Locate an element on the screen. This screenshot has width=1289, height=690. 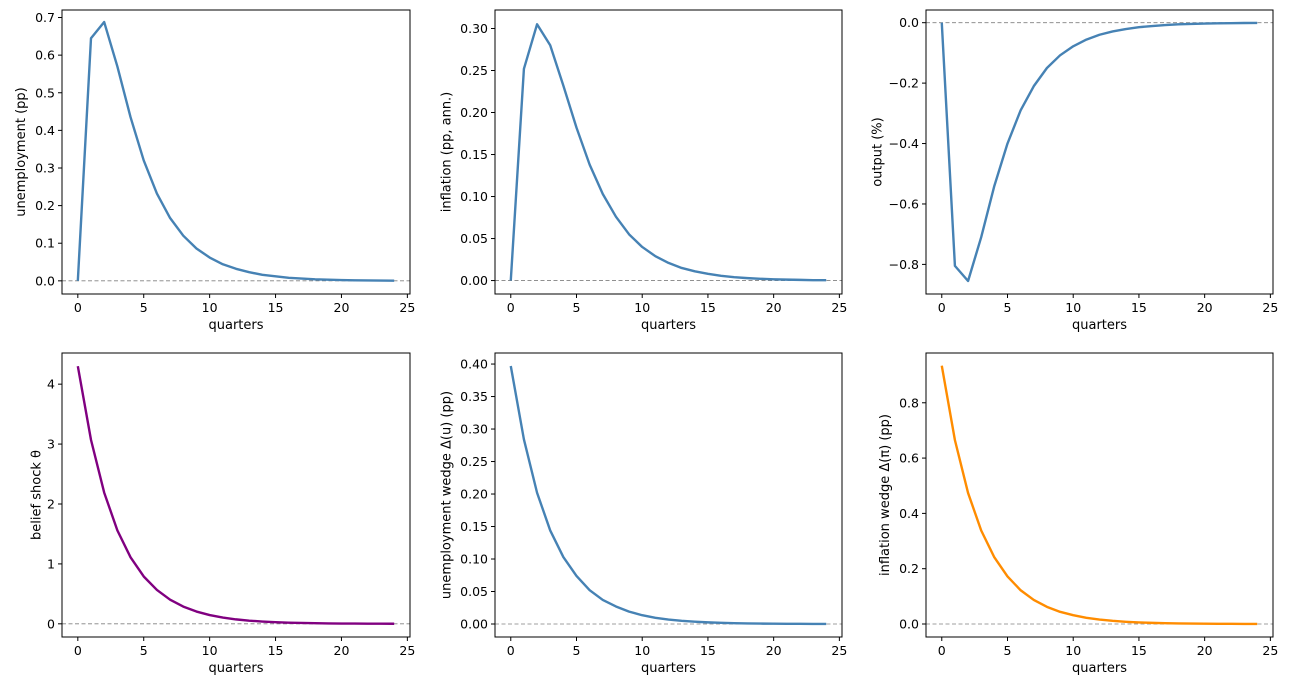
y-tick-label: −0.8 is located at coordinates (904, 264).